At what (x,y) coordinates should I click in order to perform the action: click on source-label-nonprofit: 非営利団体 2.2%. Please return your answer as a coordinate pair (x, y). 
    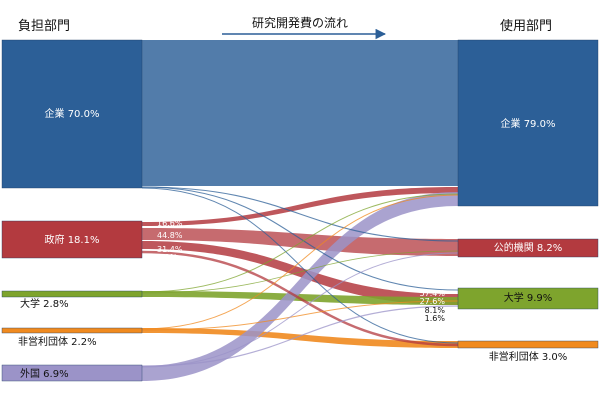
    Looking at the image, I should click on (57, 341).